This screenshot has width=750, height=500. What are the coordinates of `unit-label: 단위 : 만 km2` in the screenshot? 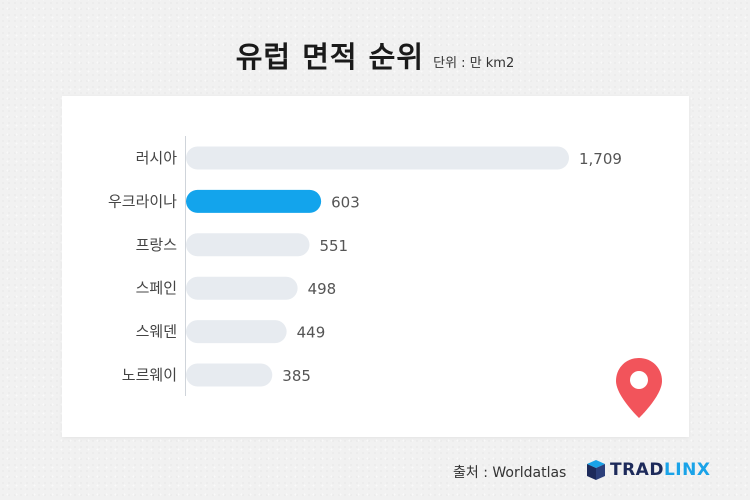 It's located at (474, 63).